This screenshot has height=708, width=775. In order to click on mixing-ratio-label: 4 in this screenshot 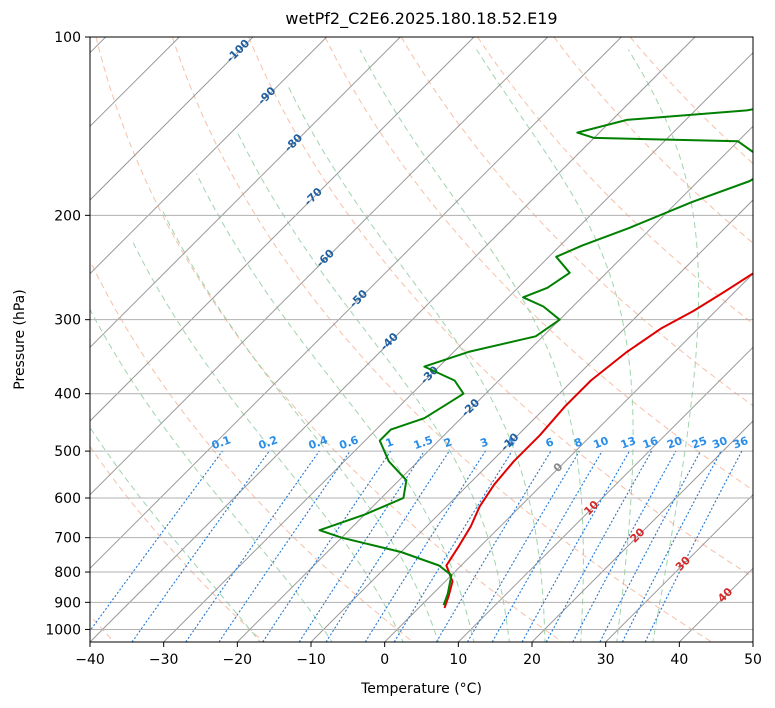, I will do `click(511, 442)`.